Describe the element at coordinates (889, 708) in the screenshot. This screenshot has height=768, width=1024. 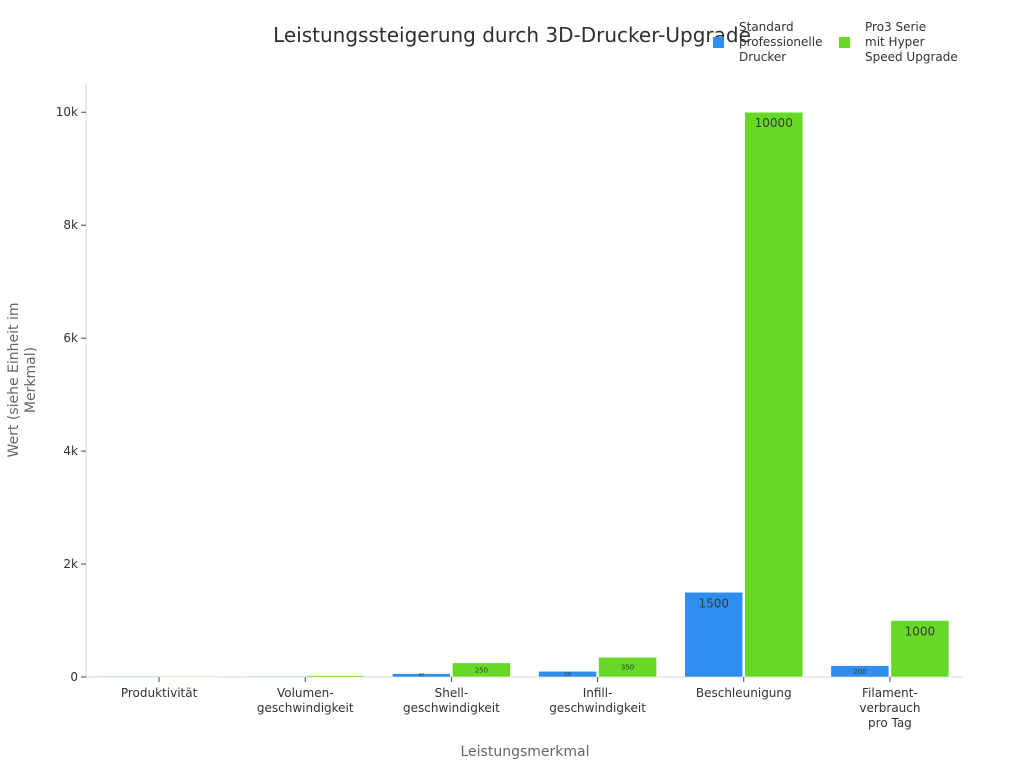
I see `x-tick-label: Filament-verbrauch pro Tag` at that location.